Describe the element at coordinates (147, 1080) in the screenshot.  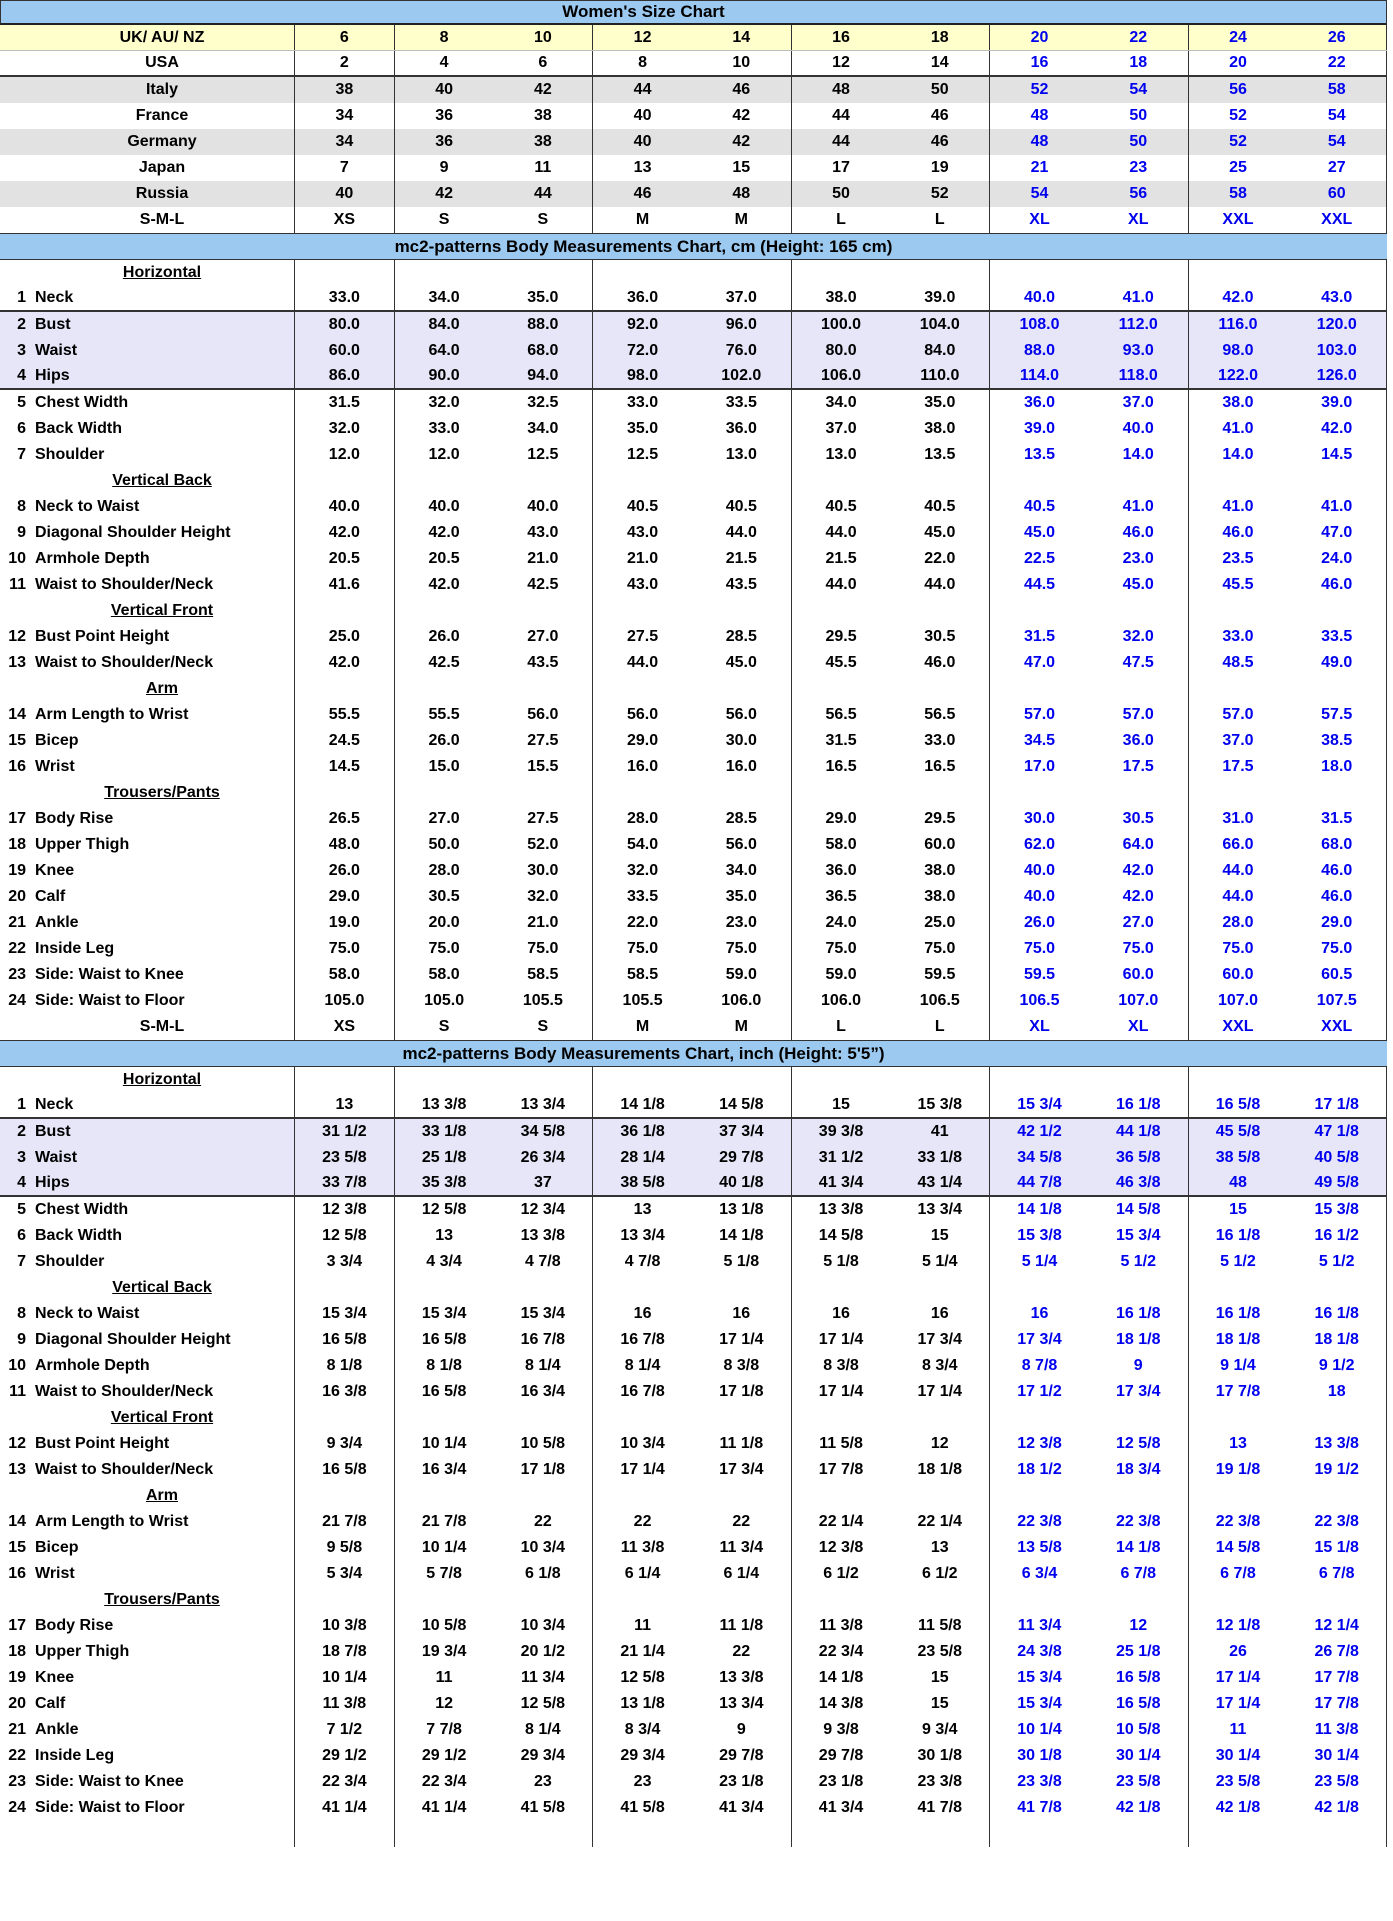
I see `row-label: Horizontal` at that location.